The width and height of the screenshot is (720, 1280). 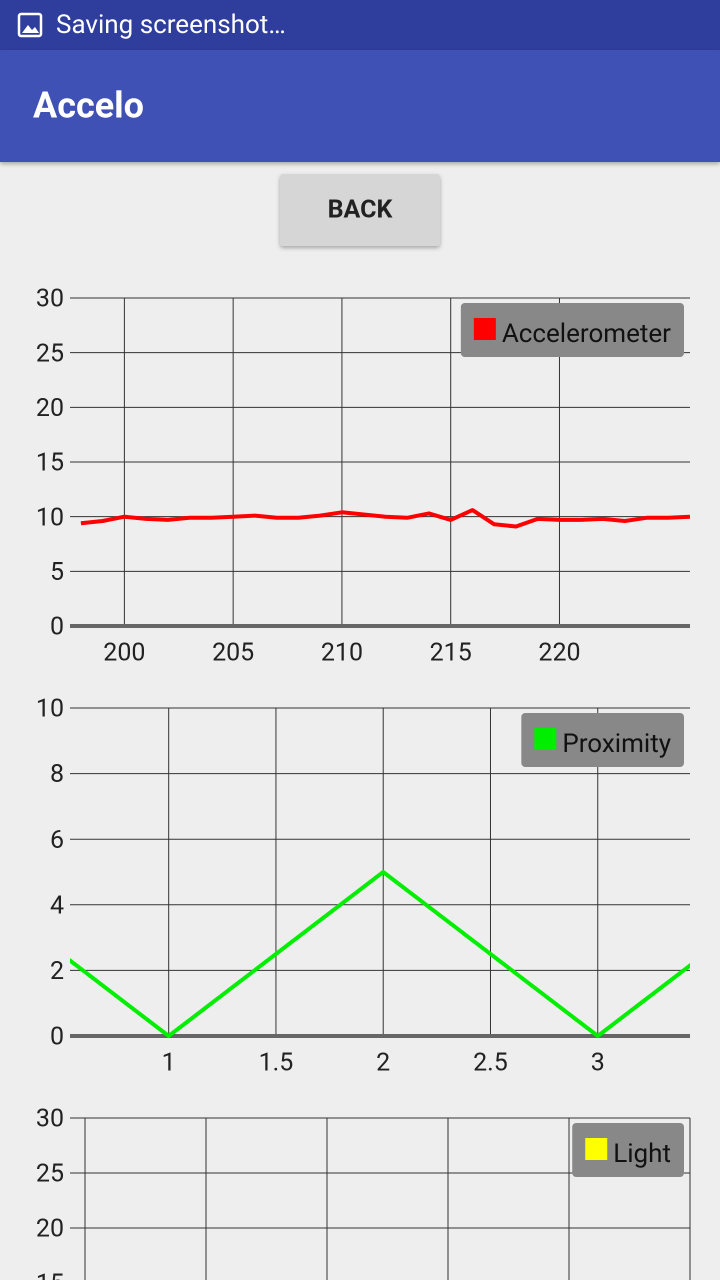 I want to click on x-tick-label: 2, so click(x=383, y=1063).